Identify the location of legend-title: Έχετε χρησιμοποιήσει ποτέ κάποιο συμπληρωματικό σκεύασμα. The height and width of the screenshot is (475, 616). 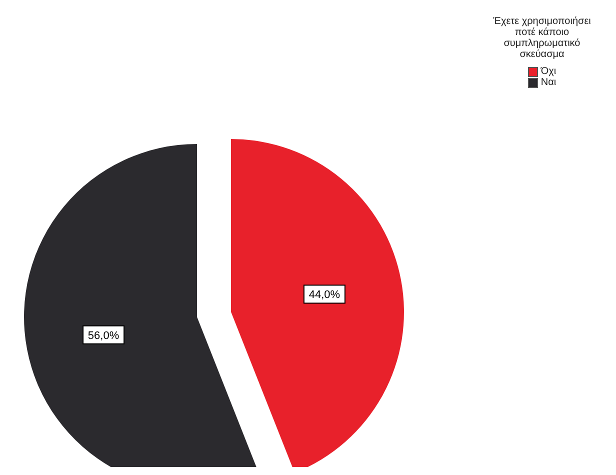
(542, 38).